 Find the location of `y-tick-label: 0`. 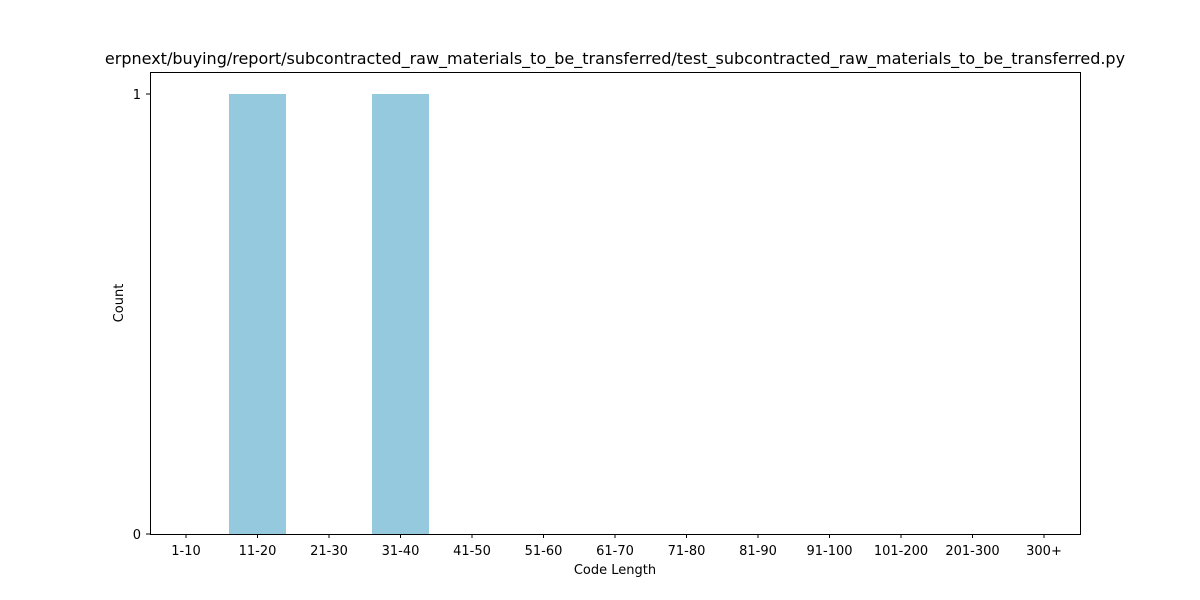

y-tick-label: 0 is located at coordinates (137, 535).